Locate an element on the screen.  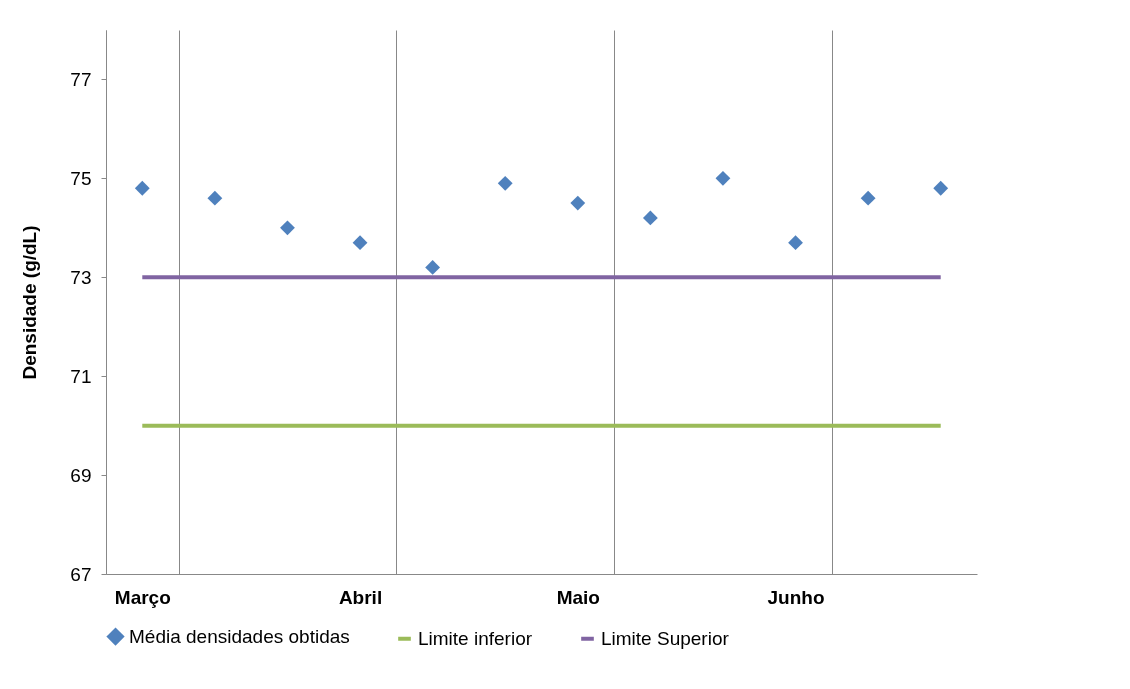
y-tick-label: 75 is located at coordinates (81, 178).